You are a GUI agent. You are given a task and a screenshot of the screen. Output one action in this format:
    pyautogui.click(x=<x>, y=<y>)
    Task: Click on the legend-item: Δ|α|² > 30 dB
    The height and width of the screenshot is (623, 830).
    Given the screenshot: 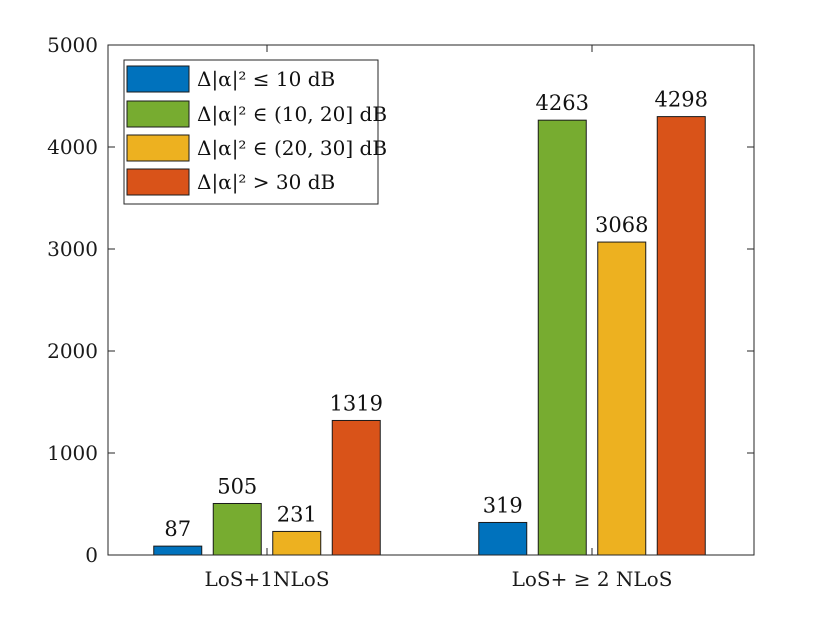 What is the action you would take?
    pyautogui.click(x=230, y=182)
    